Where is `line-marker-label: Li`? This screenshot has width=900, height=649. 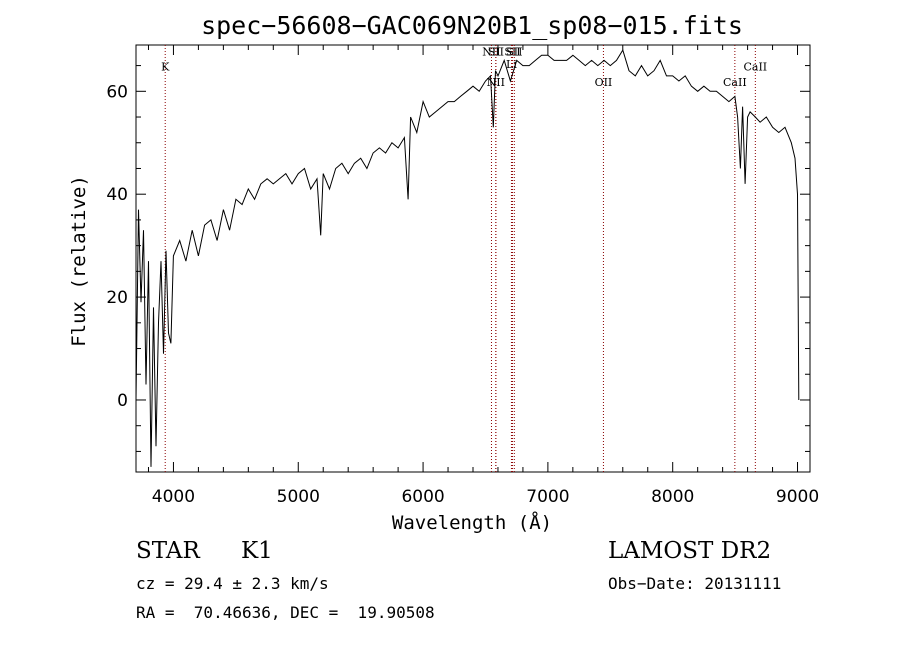 line-marker-label: Li is located at coordinates (511, 64).